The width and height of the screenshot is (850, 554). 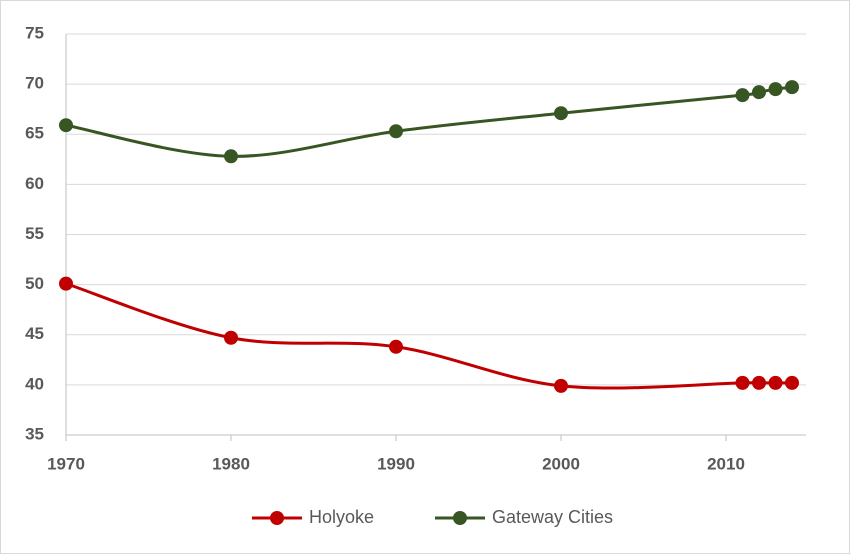 What do you see at coordinates (231, 463) in the screenshot?
I see `x-tick-label: 1980` at bounding box center [231, 463].